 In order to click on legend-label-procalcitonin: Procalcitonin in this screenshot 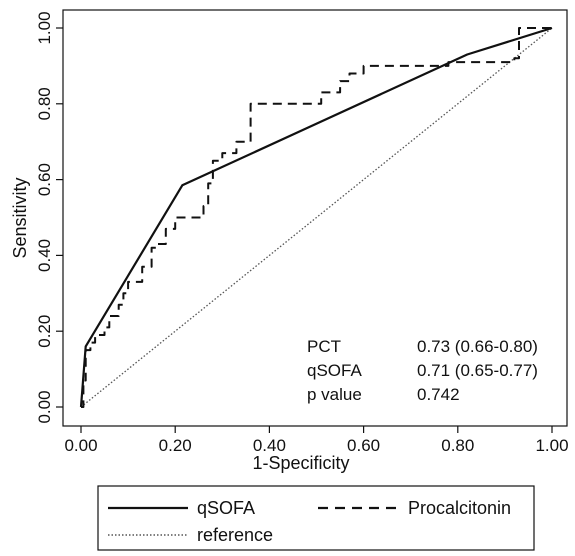, I will do `click(459, 508)`.